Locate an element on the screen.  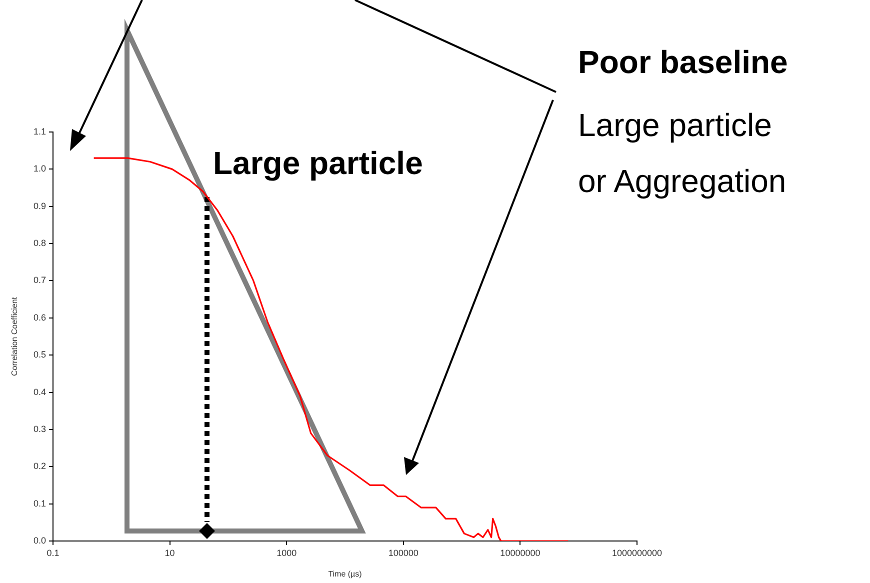
x-tick-label: 10000000 is located at coordinates (520, 553).